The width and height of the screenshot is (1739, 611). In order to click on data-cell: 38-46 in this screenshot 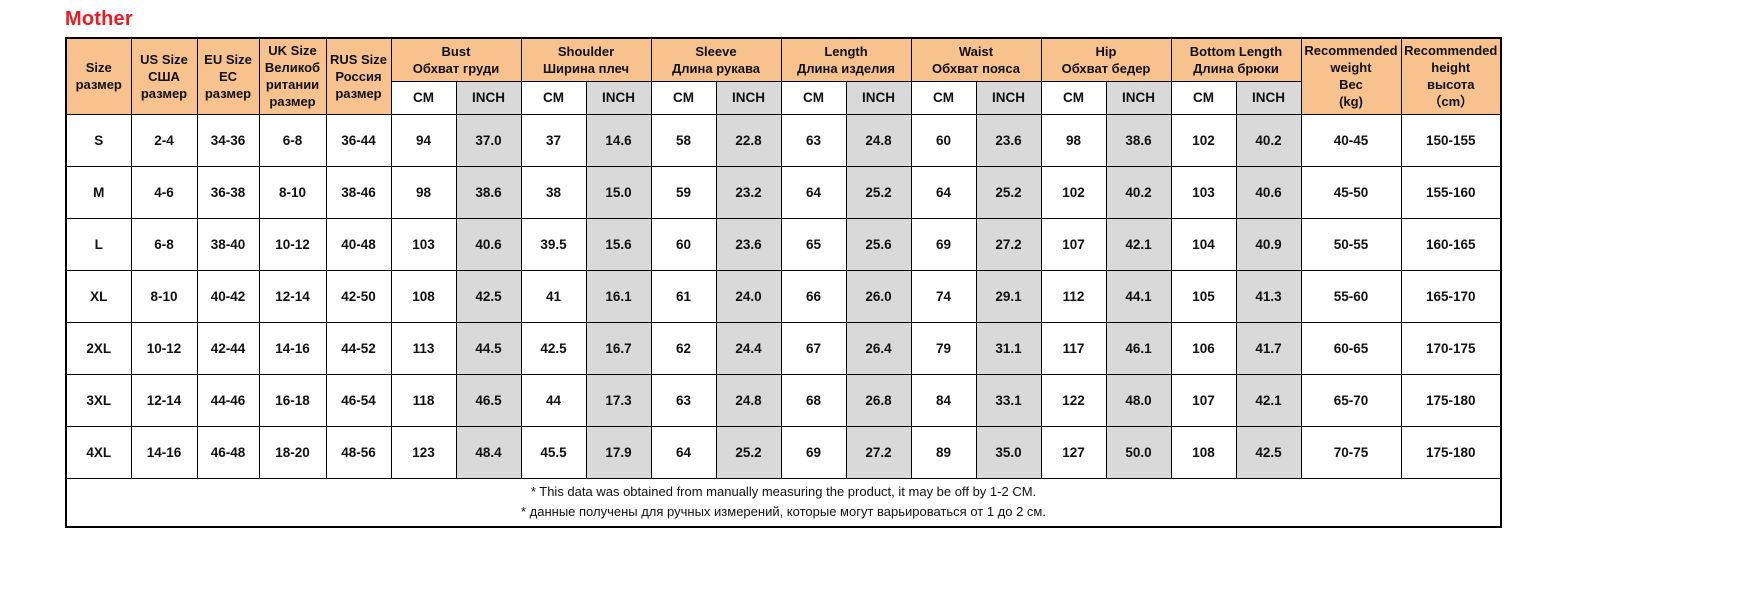, I will do `click(358, 192)`.